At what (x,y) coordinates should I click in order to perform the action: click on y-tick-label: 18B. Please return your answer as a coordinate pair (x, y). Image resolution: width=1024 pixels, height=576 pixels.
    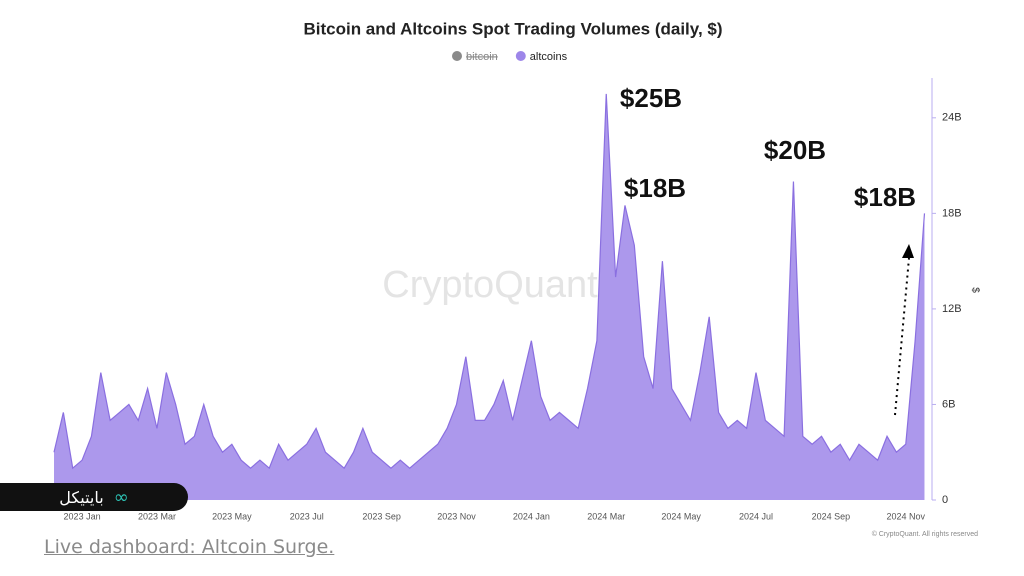
    Looking at the image, I should click on (952, 213).